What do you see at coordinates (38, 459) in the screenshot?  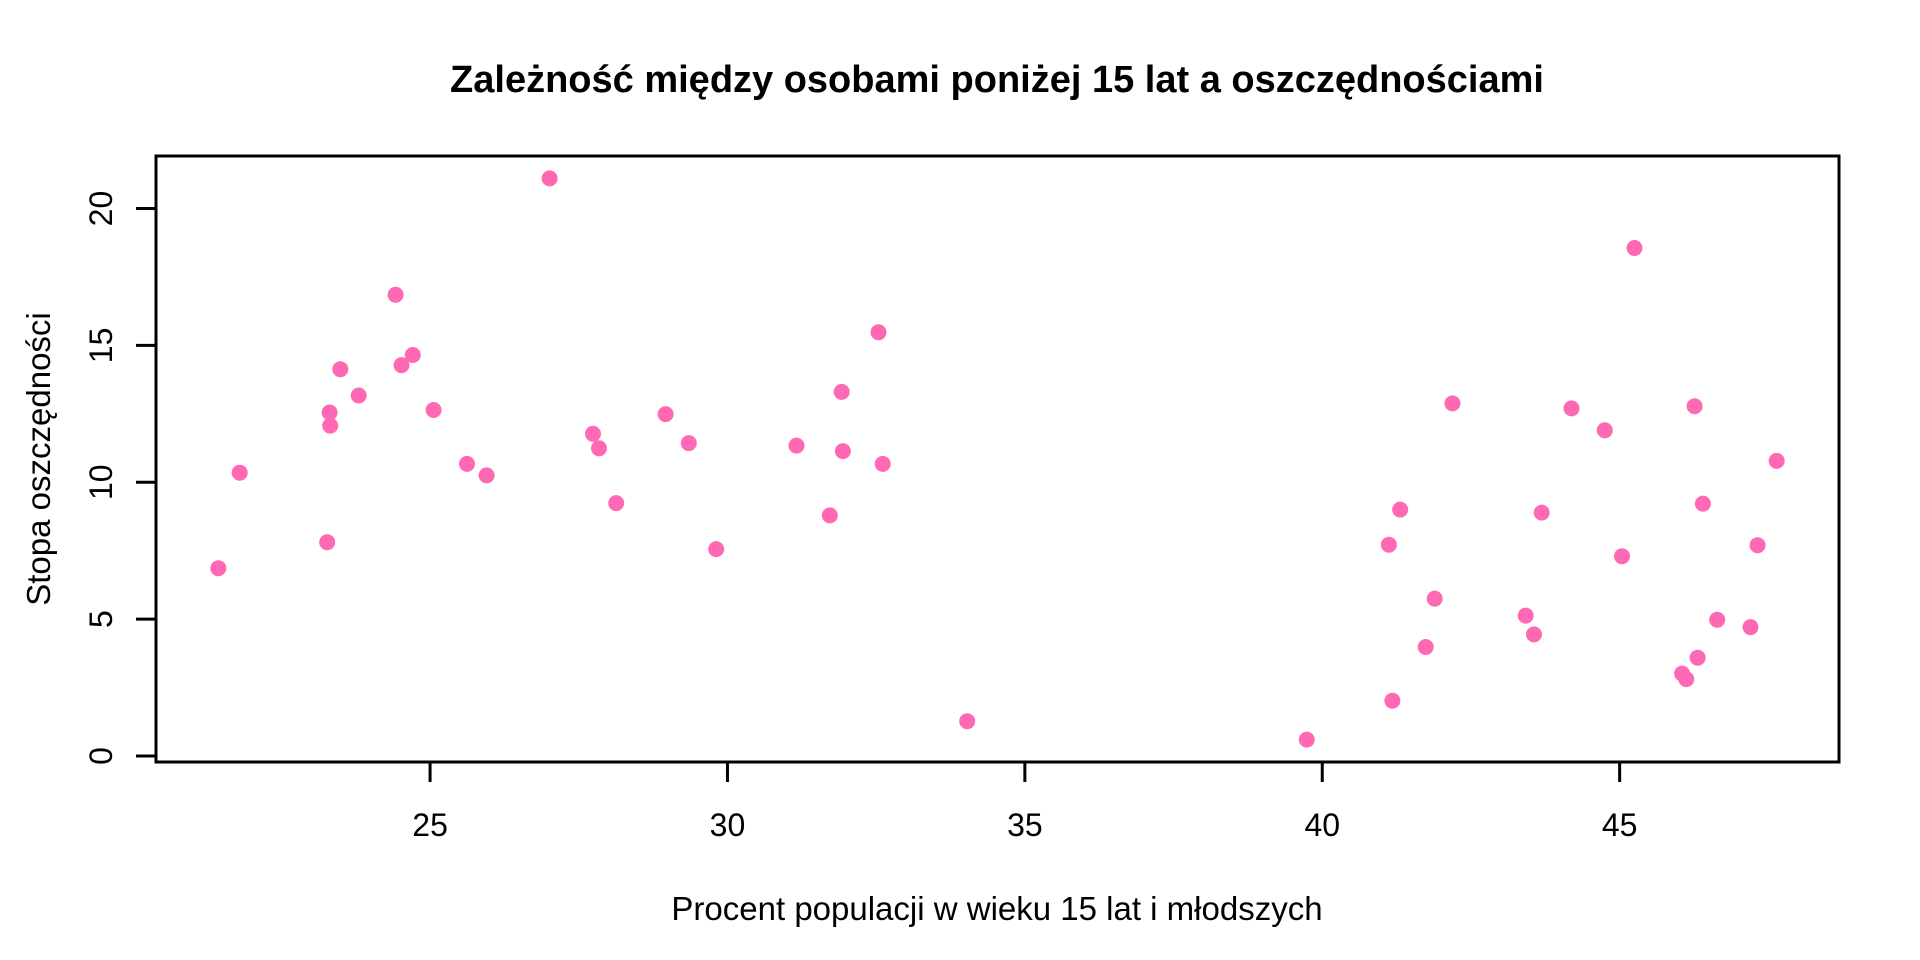 I see `y-axis-label: Stopa oszczędności` at bounding box center [38, 459].